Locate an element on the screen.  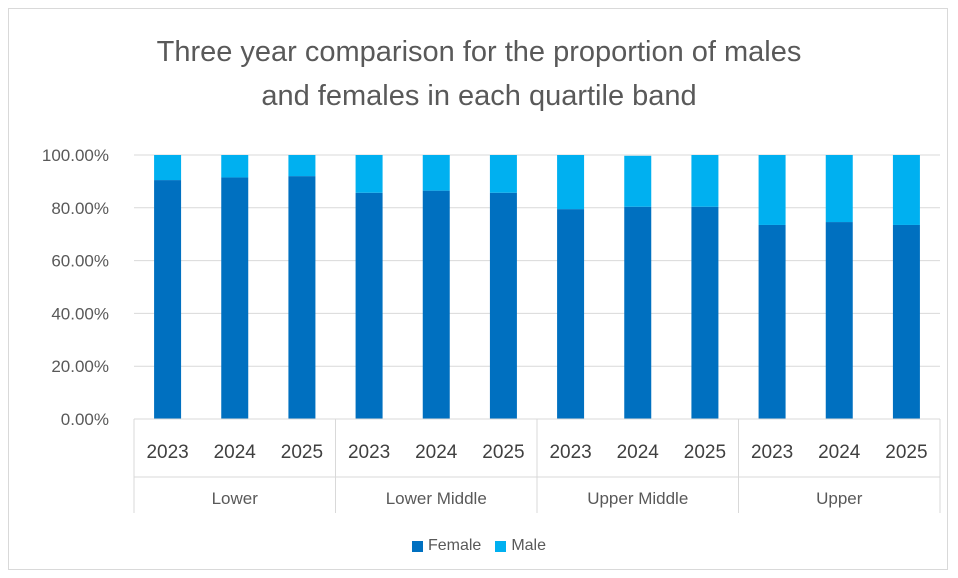
legend-label-male: Male is located at coordinates (529, 545).